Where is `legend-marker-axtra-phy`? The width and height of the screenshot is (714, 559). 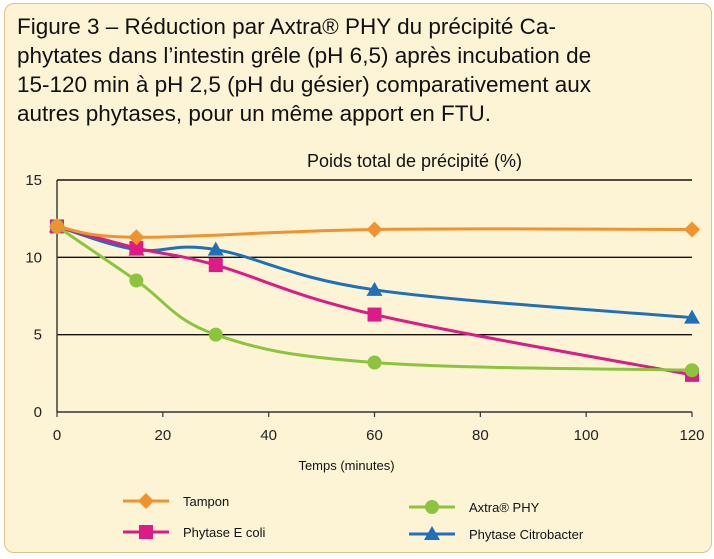
legend-marker-axtra-phy is located at coordinates (432, 507).